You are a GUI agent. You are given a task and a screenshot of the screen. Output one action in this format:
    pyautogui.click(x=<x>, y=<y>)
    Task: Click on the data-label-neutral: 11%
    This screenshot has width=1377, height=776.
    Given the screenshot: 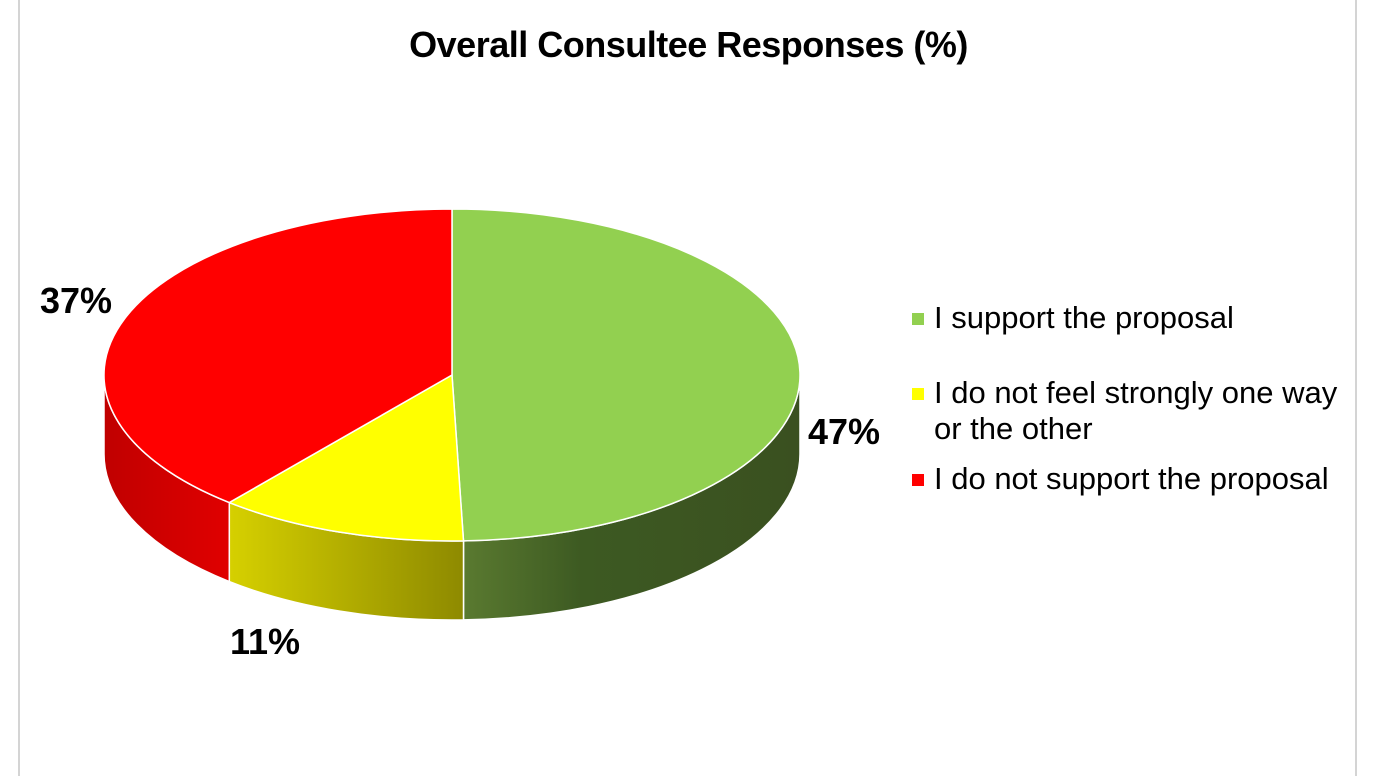 What is the action you would take?
    pyautogui.click(x=265, y=641)
    